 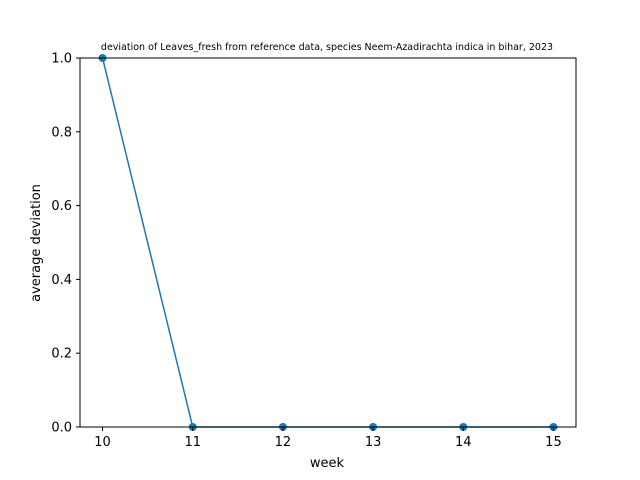 I want to click on y-tick-label: 0.2, so click(x=61, y=354).